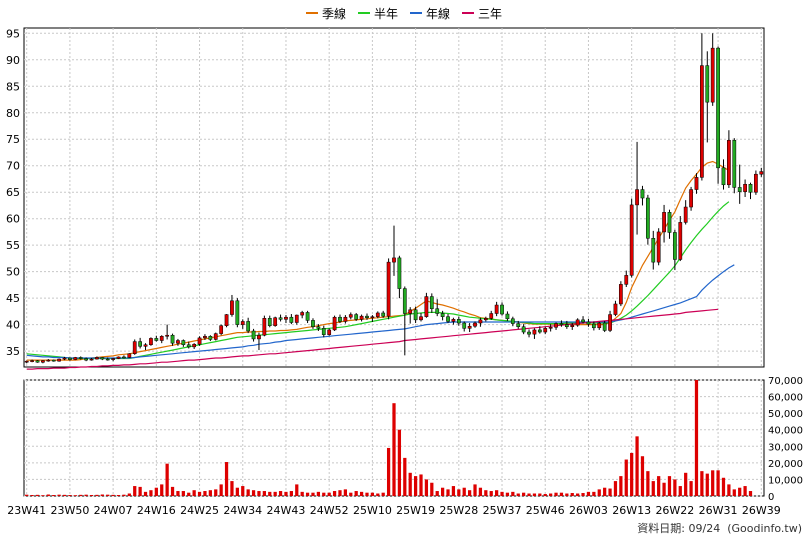 This screenshot has width=808, height=540. Describe the element at coordinates (404, 13) in the screenshot. I see `legend: 季線 半年 年線 三年` at that location.